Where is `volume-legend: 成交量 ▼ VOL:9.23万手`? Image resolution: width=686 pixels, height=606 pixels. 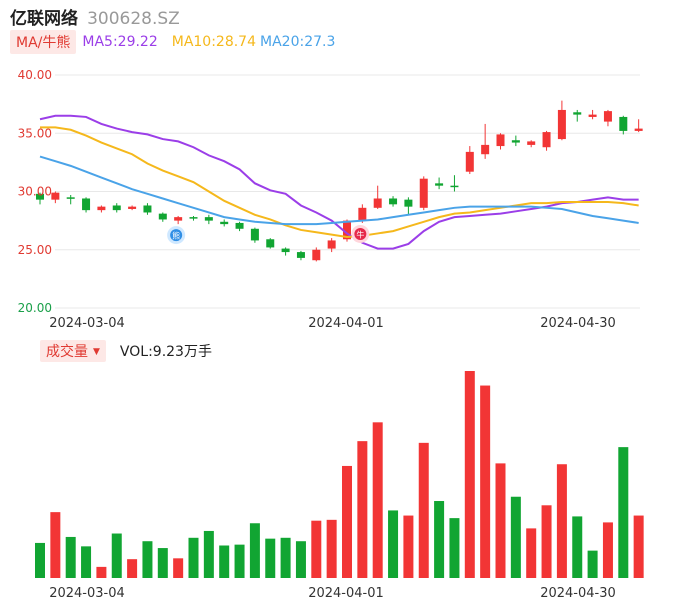 volume-legend: 成交量 ▼ VOL:9.23万手 is located at coordinates (126, 351).